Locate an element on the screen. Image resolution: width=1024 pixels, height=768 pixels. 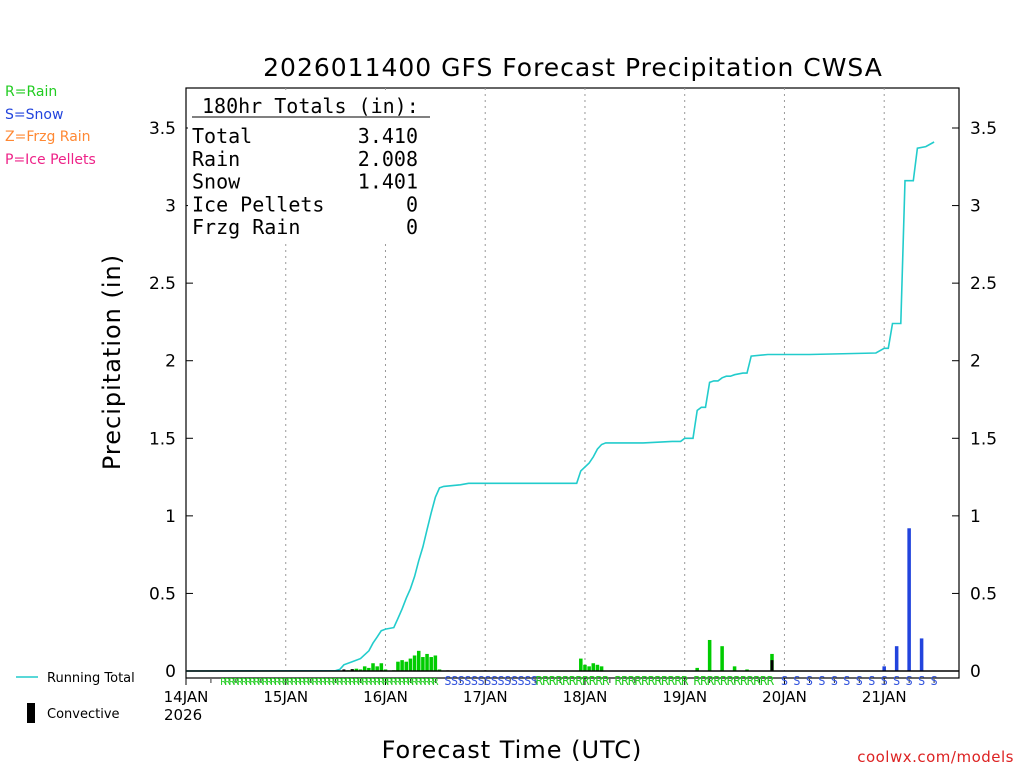
x-tick-label: 14JAN is located at coordinates (186, 697).